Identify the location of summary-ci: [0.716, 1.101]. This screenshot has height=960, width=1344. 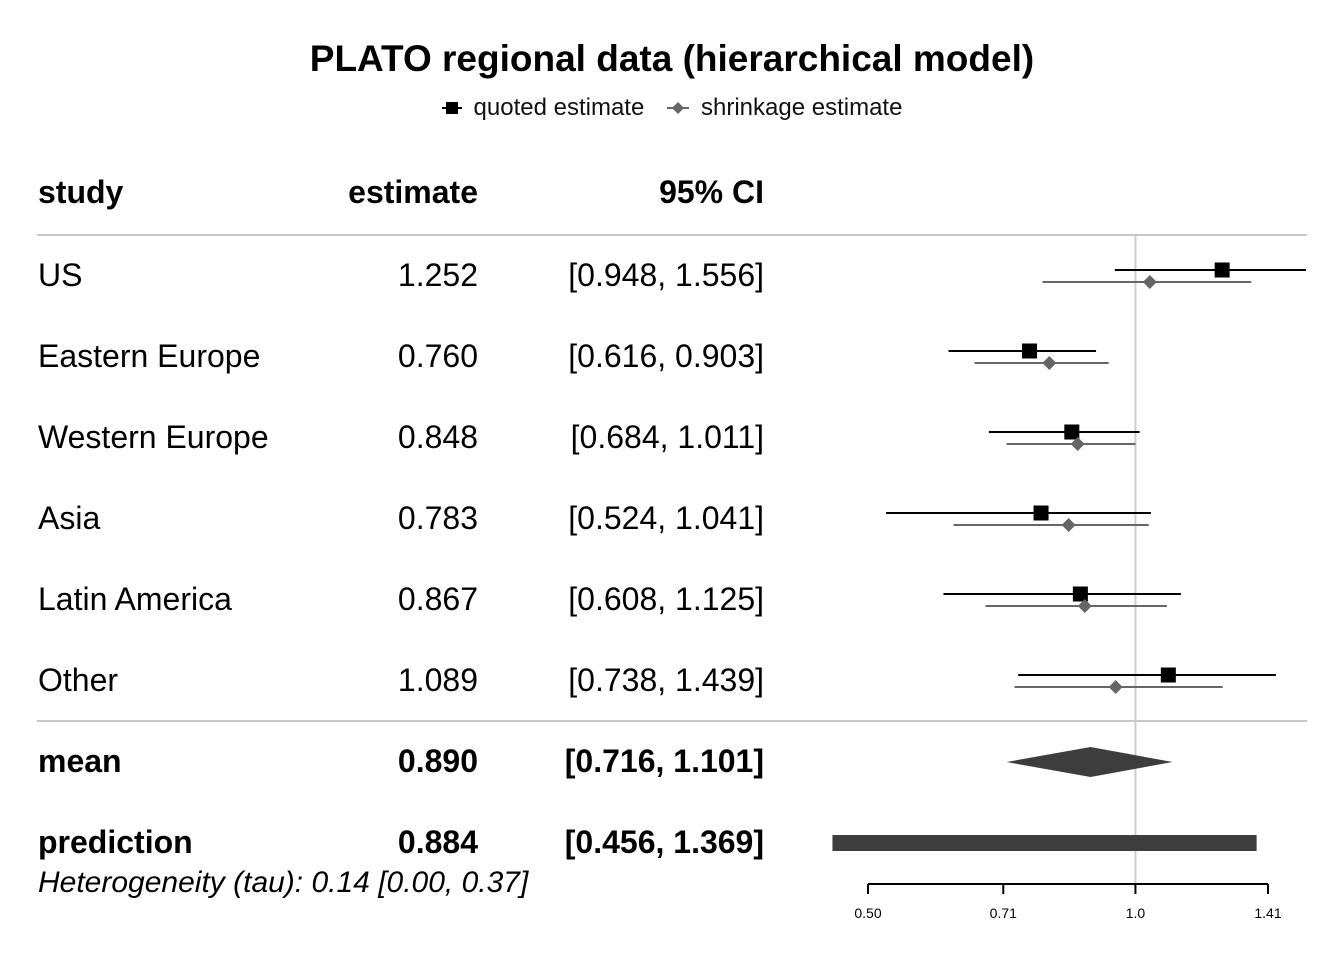
(664, 761).